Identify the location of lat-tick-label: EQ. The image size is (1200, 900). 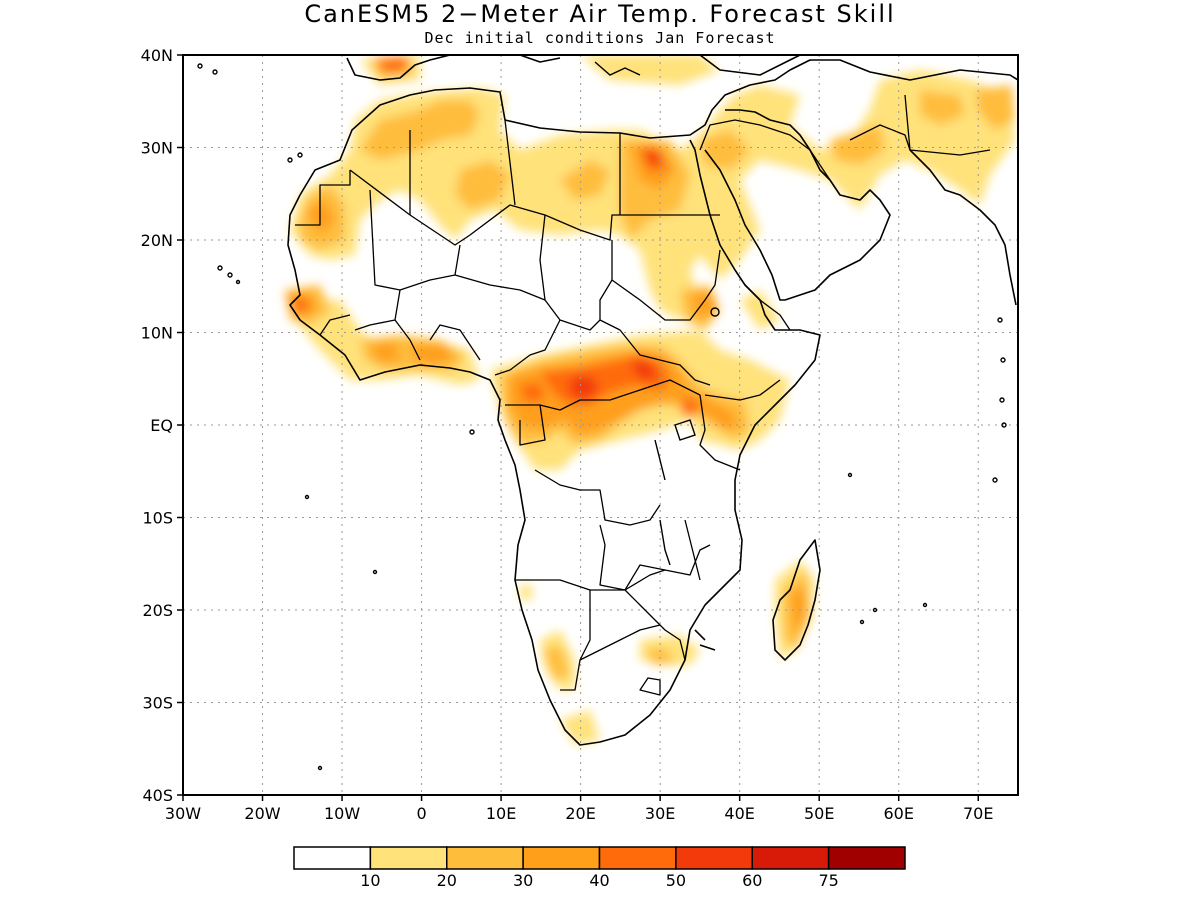
(161, 425).